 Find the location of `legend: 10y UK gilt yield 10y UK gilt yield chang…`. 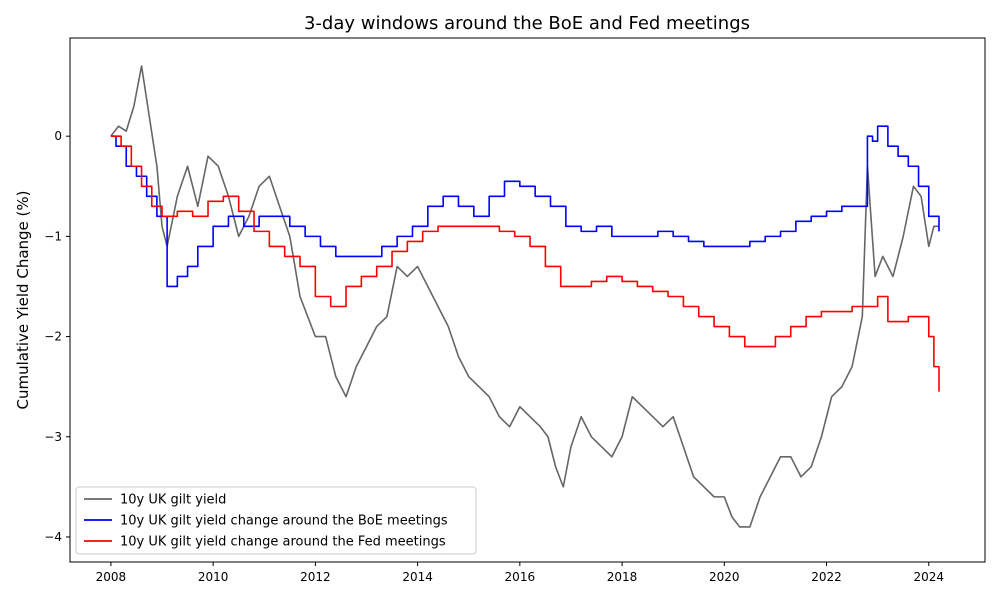

legend: 10y UK gilt yield 10y UK gilt yield chang… is located at coordinates (276, 520).